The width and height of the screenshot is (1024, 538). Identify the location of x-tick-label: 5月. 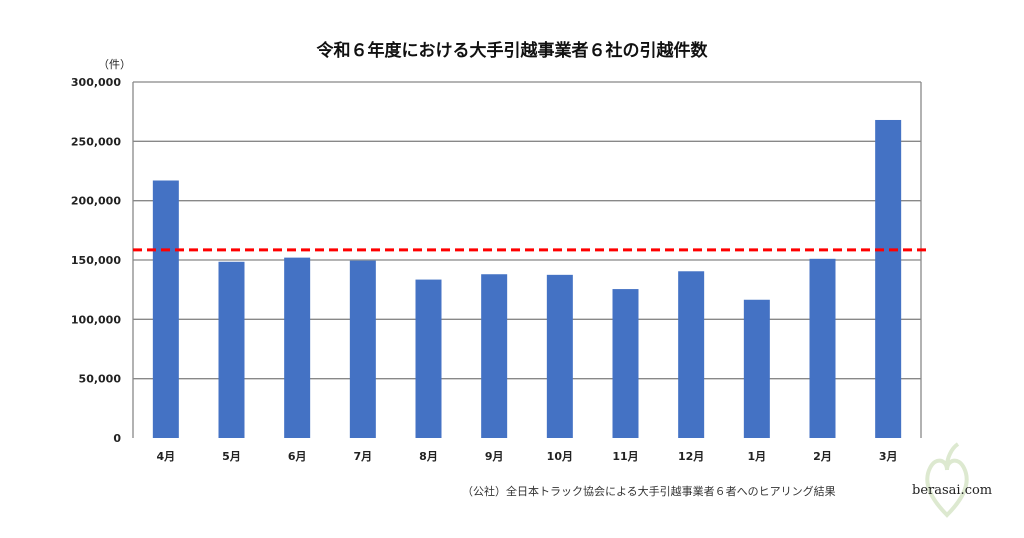
(231, 456).